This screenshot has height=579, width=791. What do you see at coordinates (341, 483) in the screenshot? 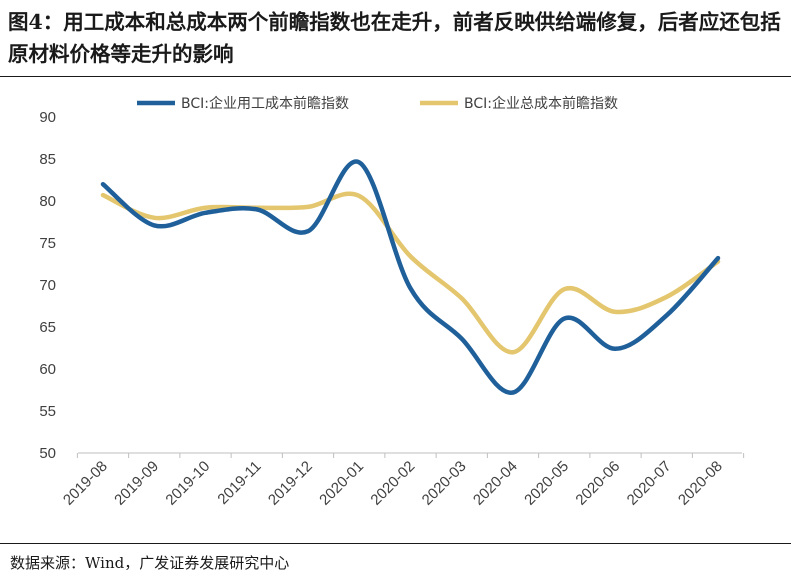
I see `x-tick-label: 2020-01` at bounding box center [341, 483].